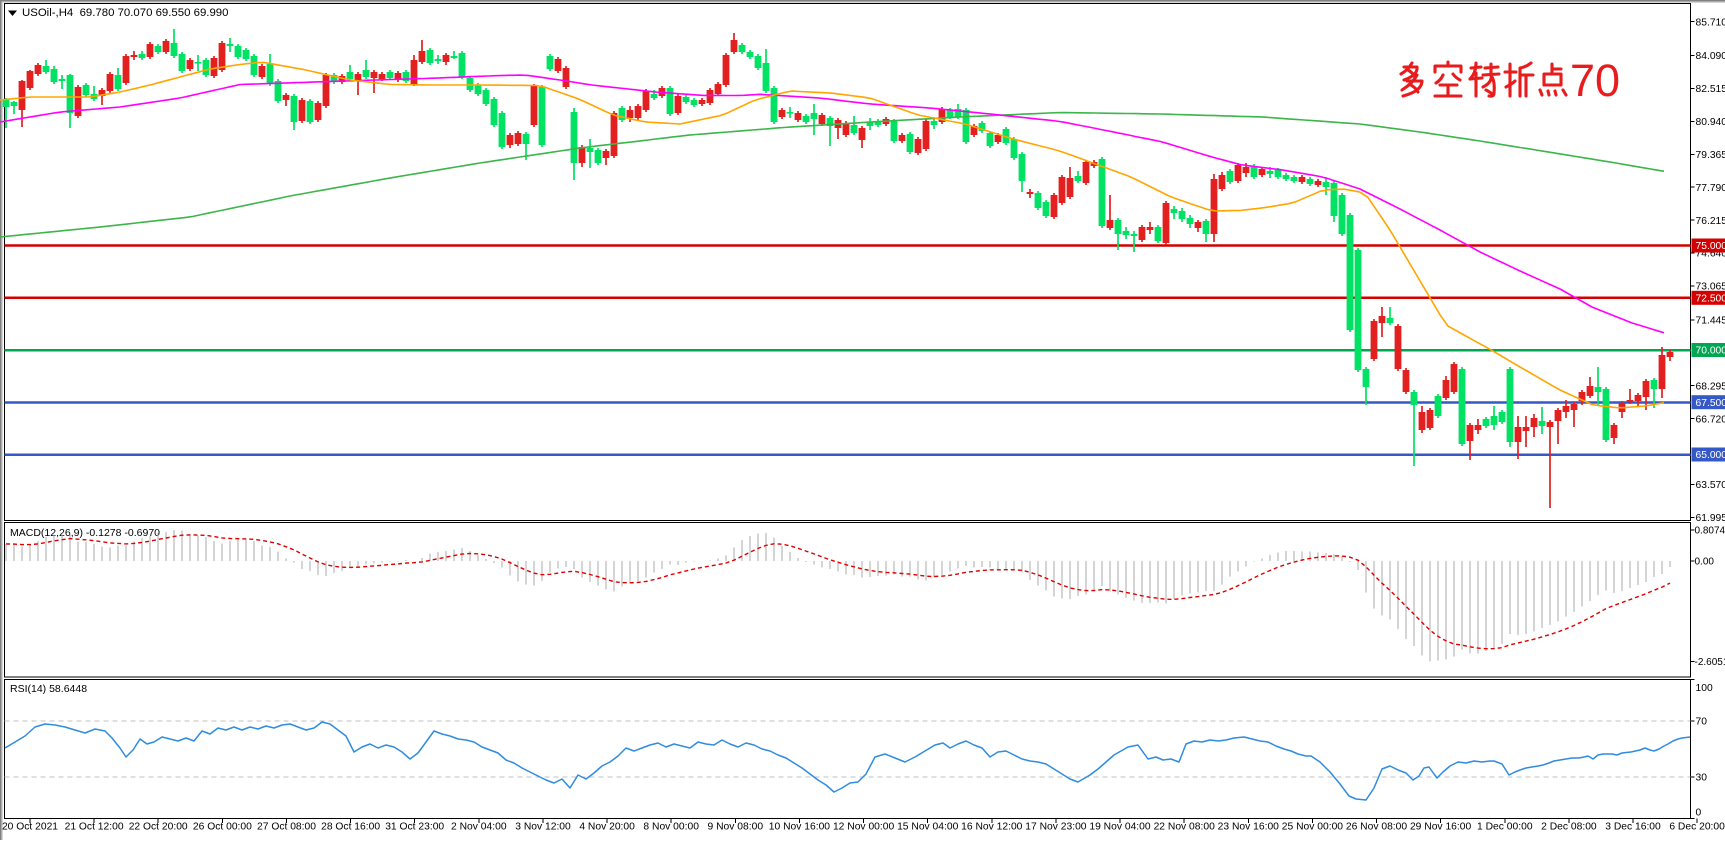 Image resolution: width=1725 pixels, height=845 pixels. I want to click on svg-text:USOil-,H4 69.780 70.070 69.55: USOil-,H4 69.780 70.070 69.550 69.990, so click(125, 13).